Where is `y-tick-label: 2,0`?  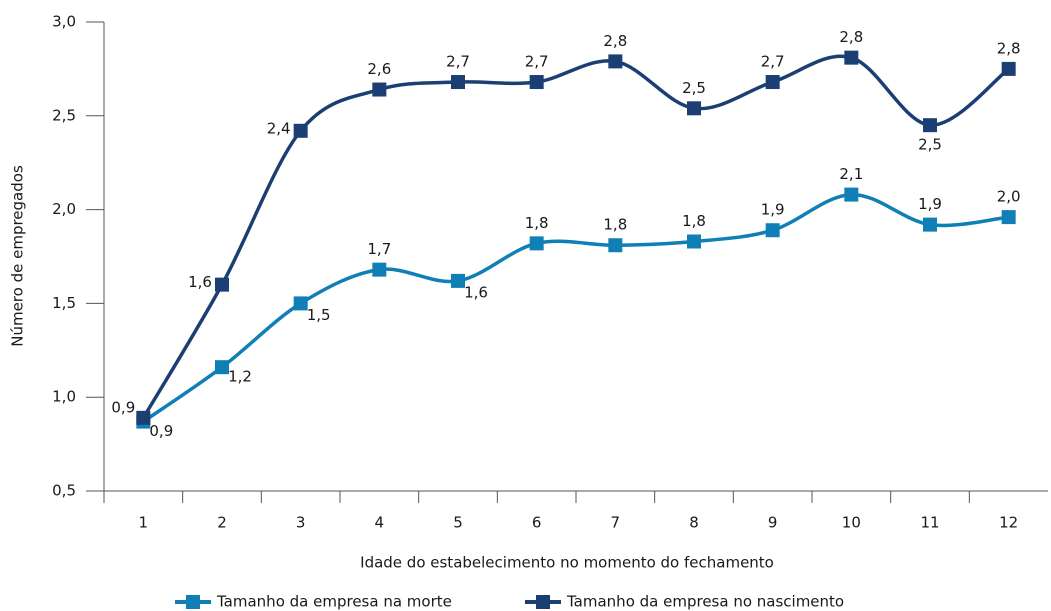
y-tick-label: 2,0 is located at coordinates (64, 209).